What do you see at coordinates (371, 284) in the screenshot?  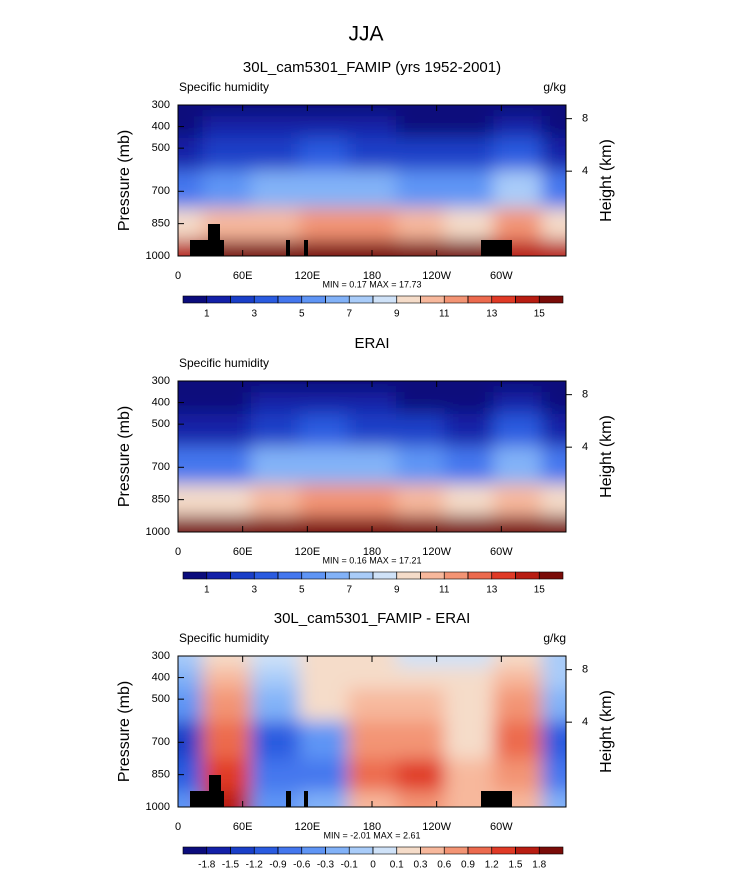 I see `stats: MIN = 0.17 MAX = 17.73` at bounding box center [371, 284].